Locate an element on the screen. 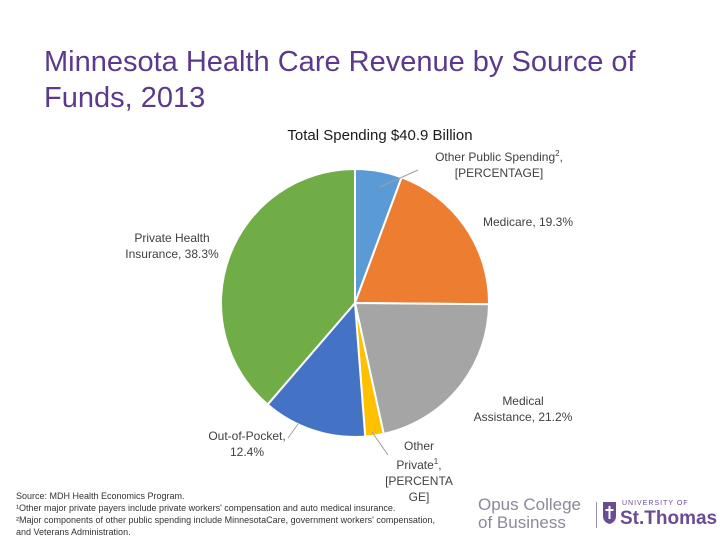 The height and width of the screenshot is (540, 720). st-thomas-logo: UNIVERSITY OF St.Thomas is located at coordinates (660, 515).